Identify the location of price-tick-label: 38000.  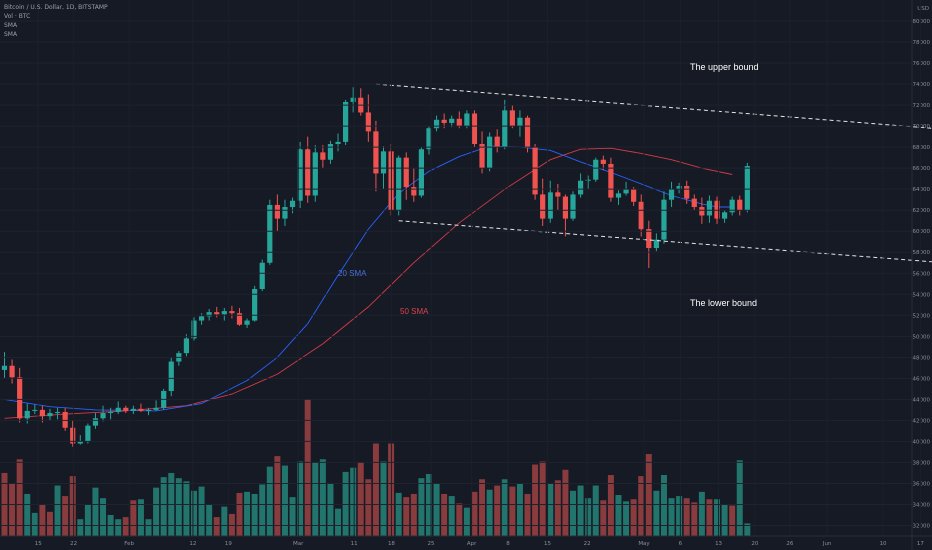
(922, 463).